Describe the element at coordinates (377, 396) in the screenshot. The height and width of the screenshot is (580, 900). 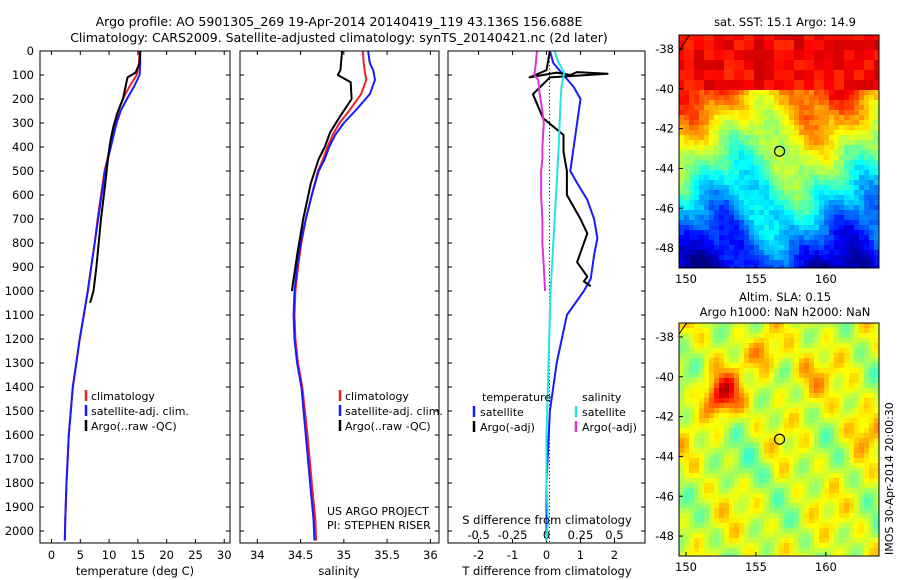
I see `legend-label: climatology` at that location.